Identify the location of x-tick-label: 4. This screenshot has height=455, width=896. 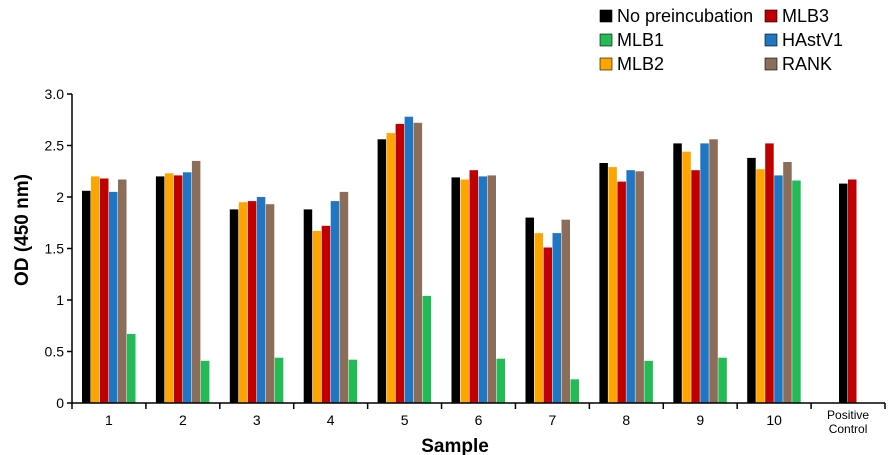
(331, 420).